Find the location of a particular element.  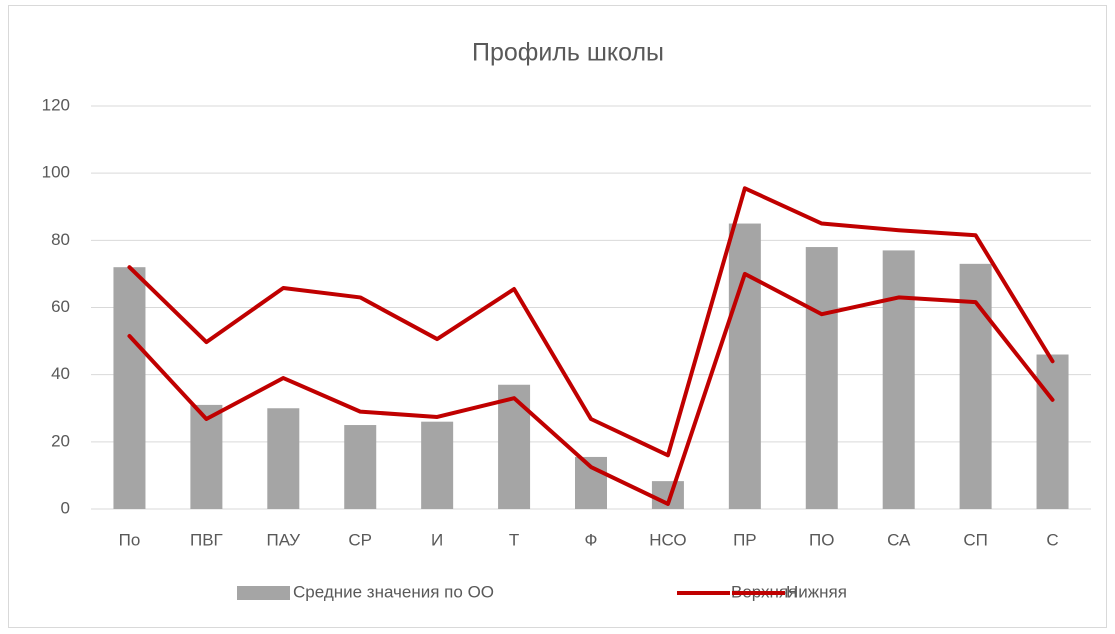

chart-title: Профиль школы is located at coordinates (568, 53).